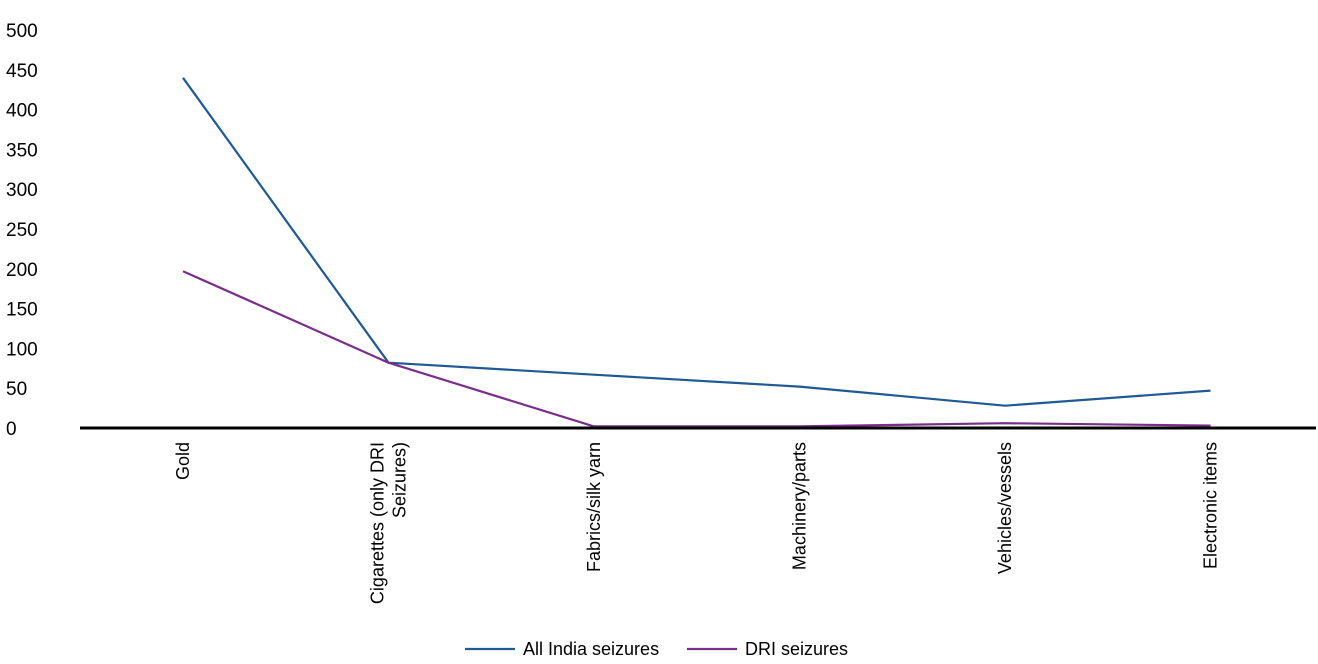  I want to click on x-category-label: Gold, so click(183, 461).